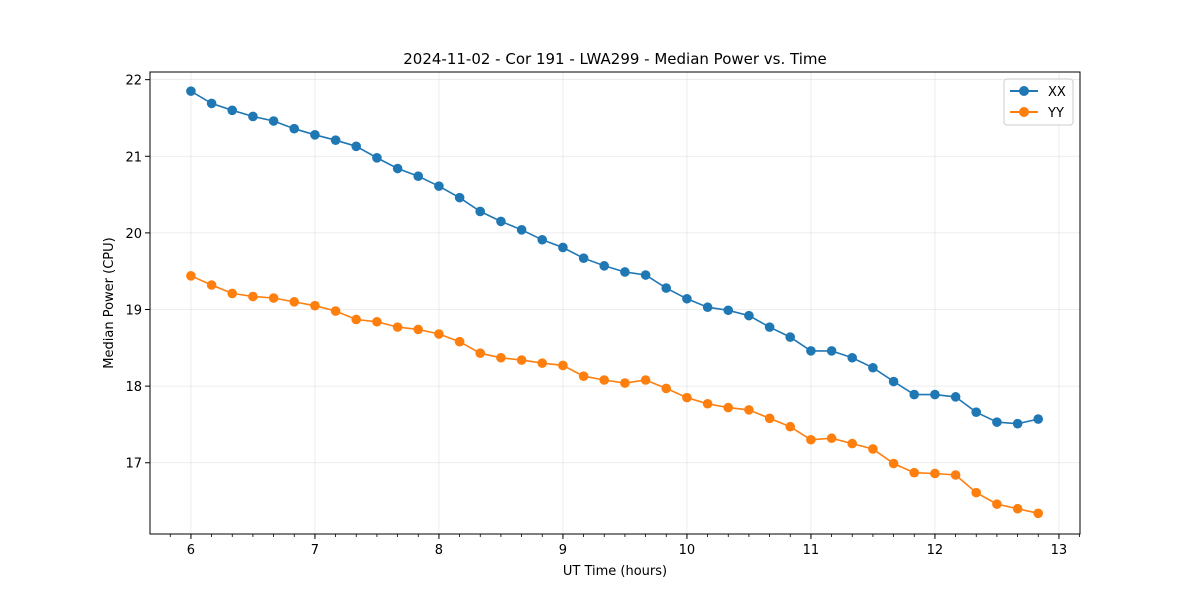 Image resolution: width=1200 pixels, height=604 pixels. Describe the element at coordinates (133, 81) in the screenshot. I see `y-tick-label: 22` at that location.